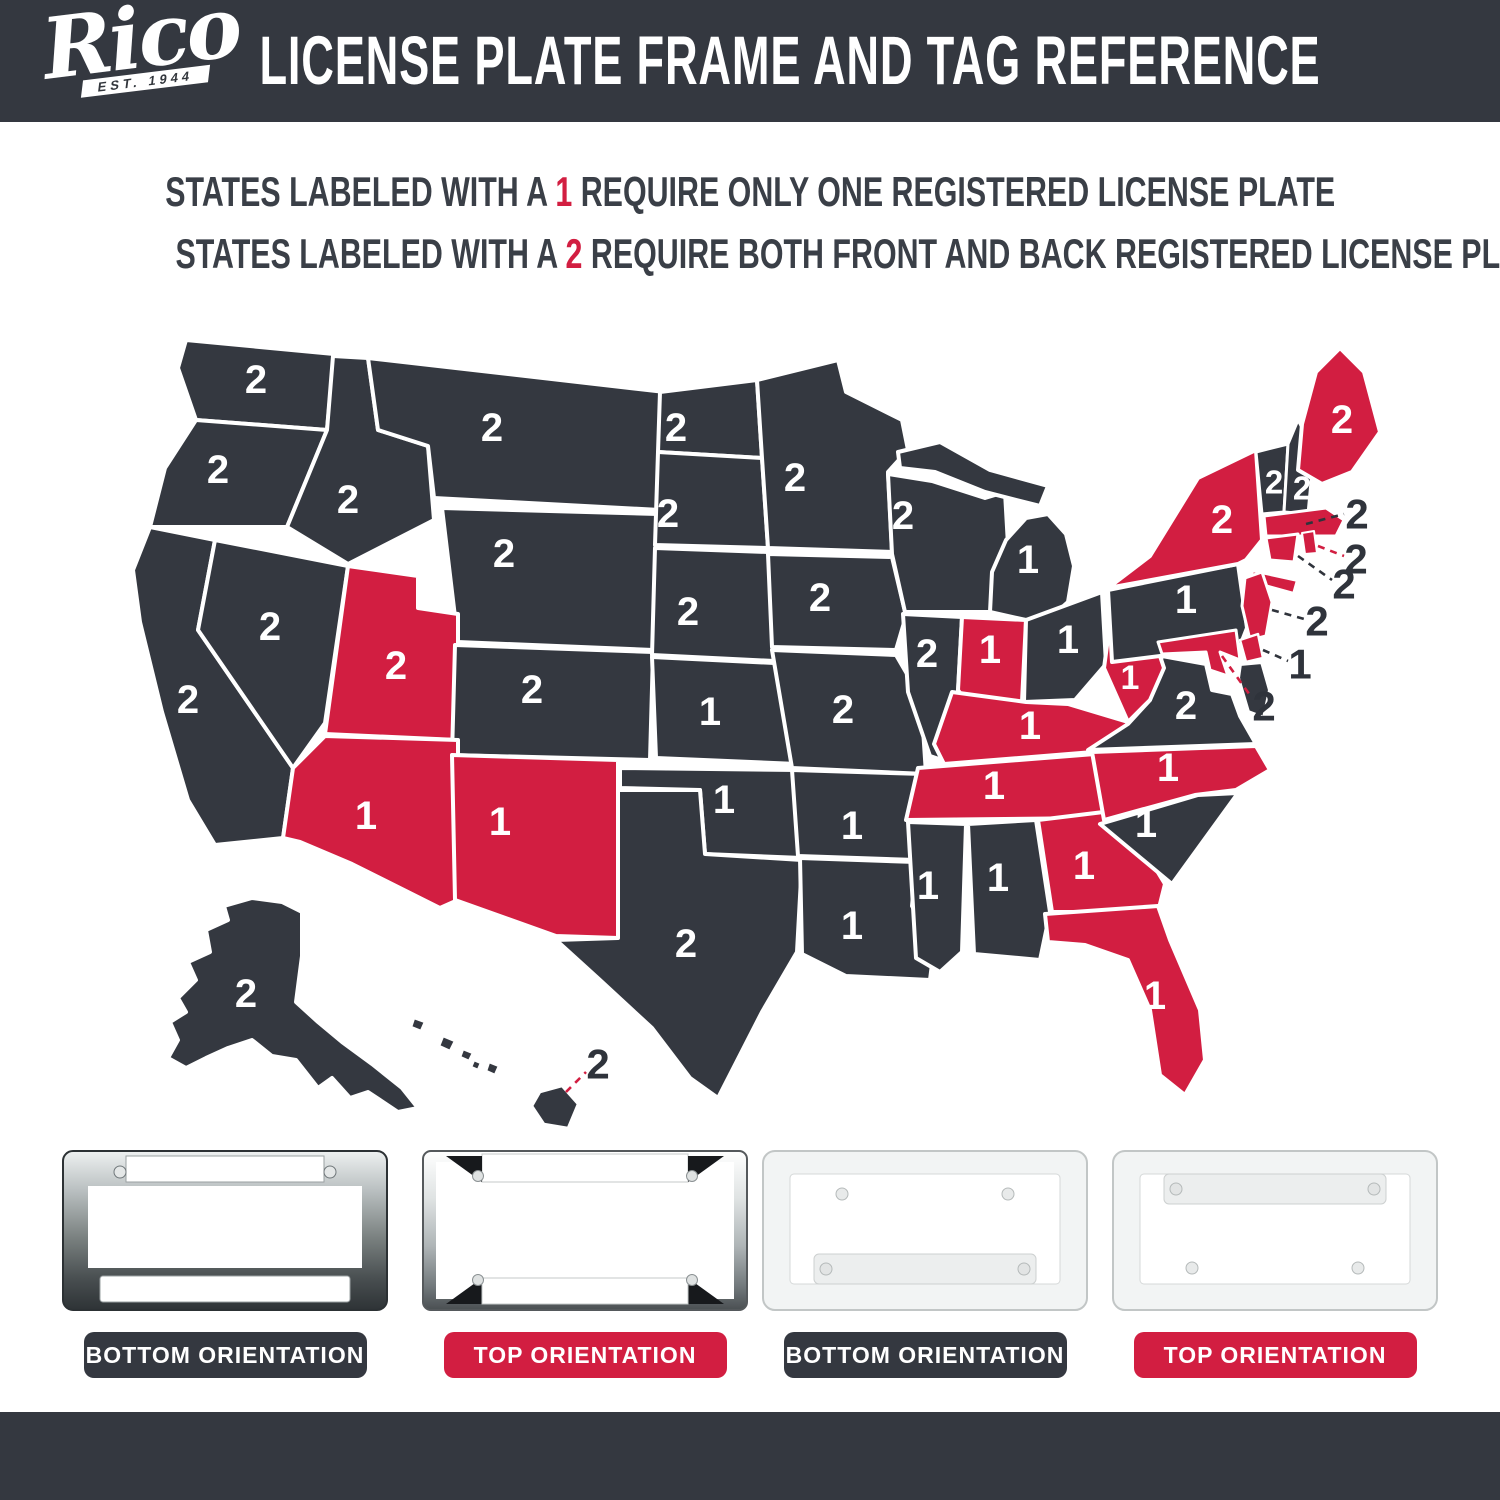 The height and width of the screenshot is (1500, 1500). Describe the element at coordinates (564, 193) in the screenshot. I see `legend-accent-number: 1` at that location.